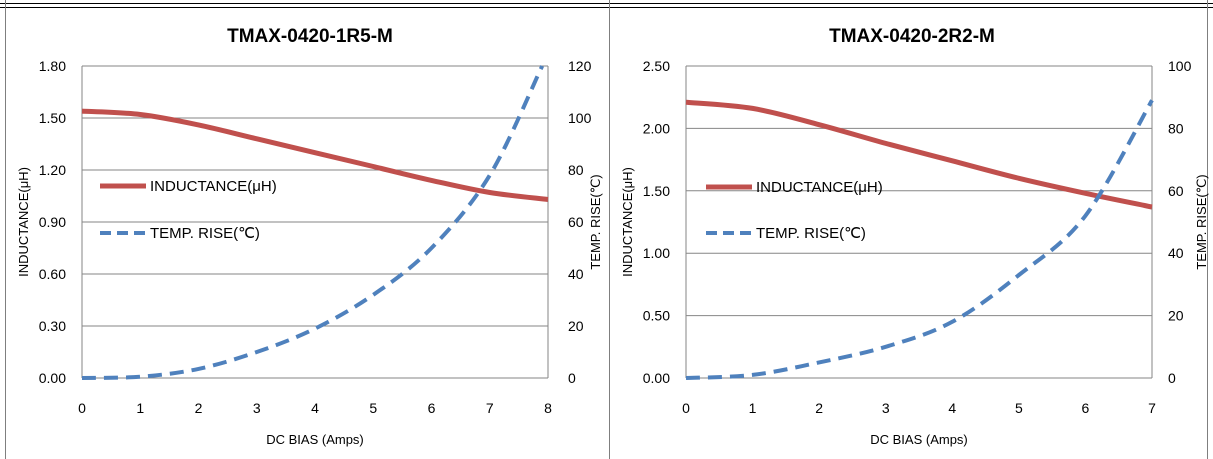  What do you see at coordinates (52, 222) in the screenshot?
I see `y-tick-label: 0.90` at bounding box center [52, 222].